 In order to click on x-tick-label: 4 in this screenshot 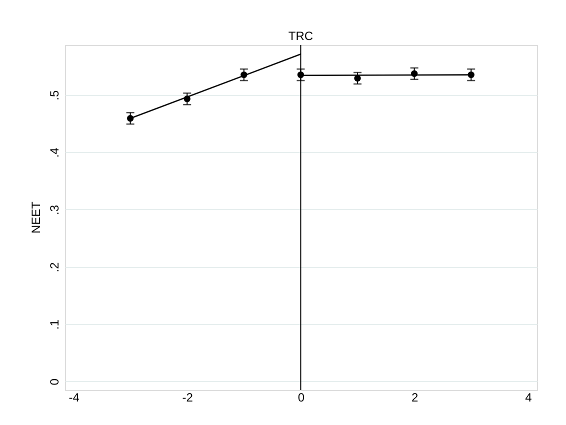, I will do `click(528, 397)`.